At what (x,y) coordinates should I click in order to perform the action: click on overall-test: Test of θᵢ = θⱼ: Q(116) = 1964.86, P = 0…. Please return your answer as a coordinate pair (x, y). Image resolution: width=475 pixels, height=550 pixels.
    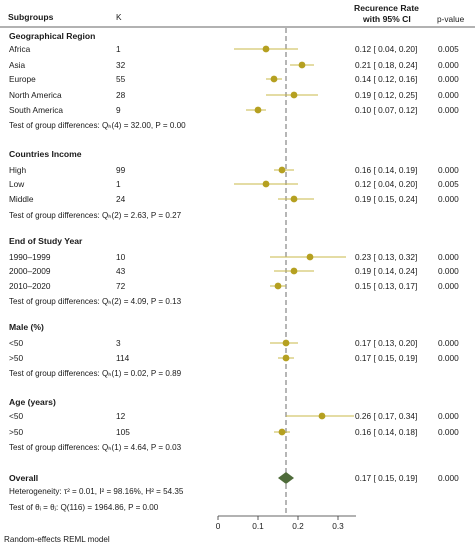
    Looking at the image, I should click on (84, 507).